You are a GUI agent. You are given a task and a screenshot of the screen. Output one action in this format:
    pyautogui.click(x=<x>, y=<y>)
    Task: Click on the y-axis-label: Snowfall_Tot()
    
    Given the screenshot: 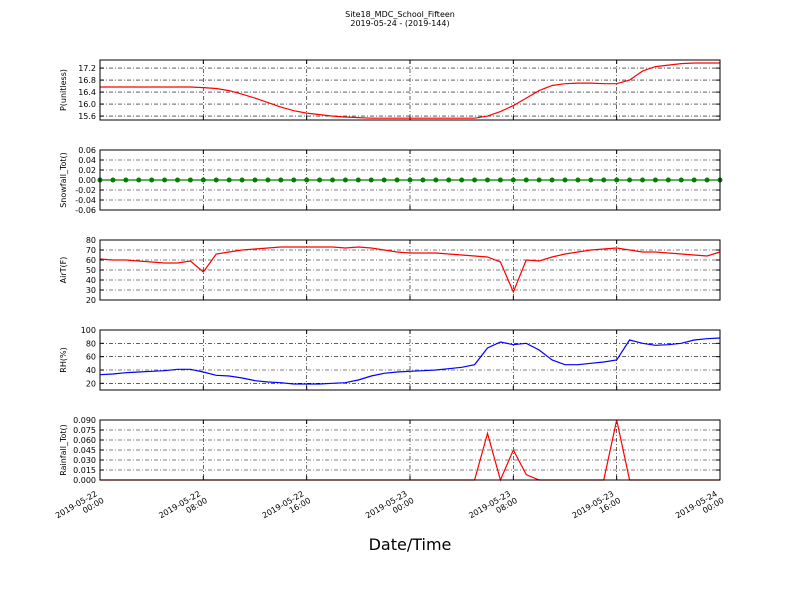 What is the action you would take?
    pyautogui.click(x=63, y=180)
    